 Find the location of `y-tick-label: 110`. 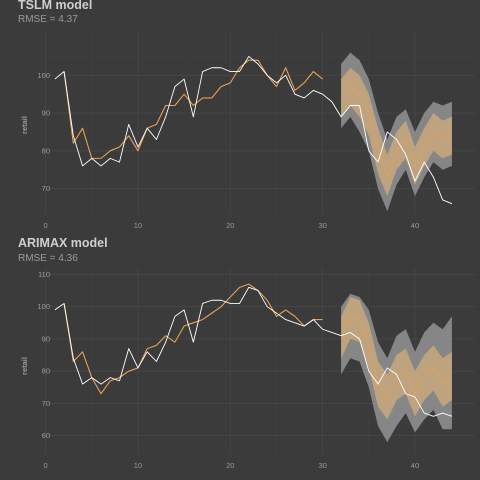

y-tick-label: 110 is located at coordinates (44, 274).